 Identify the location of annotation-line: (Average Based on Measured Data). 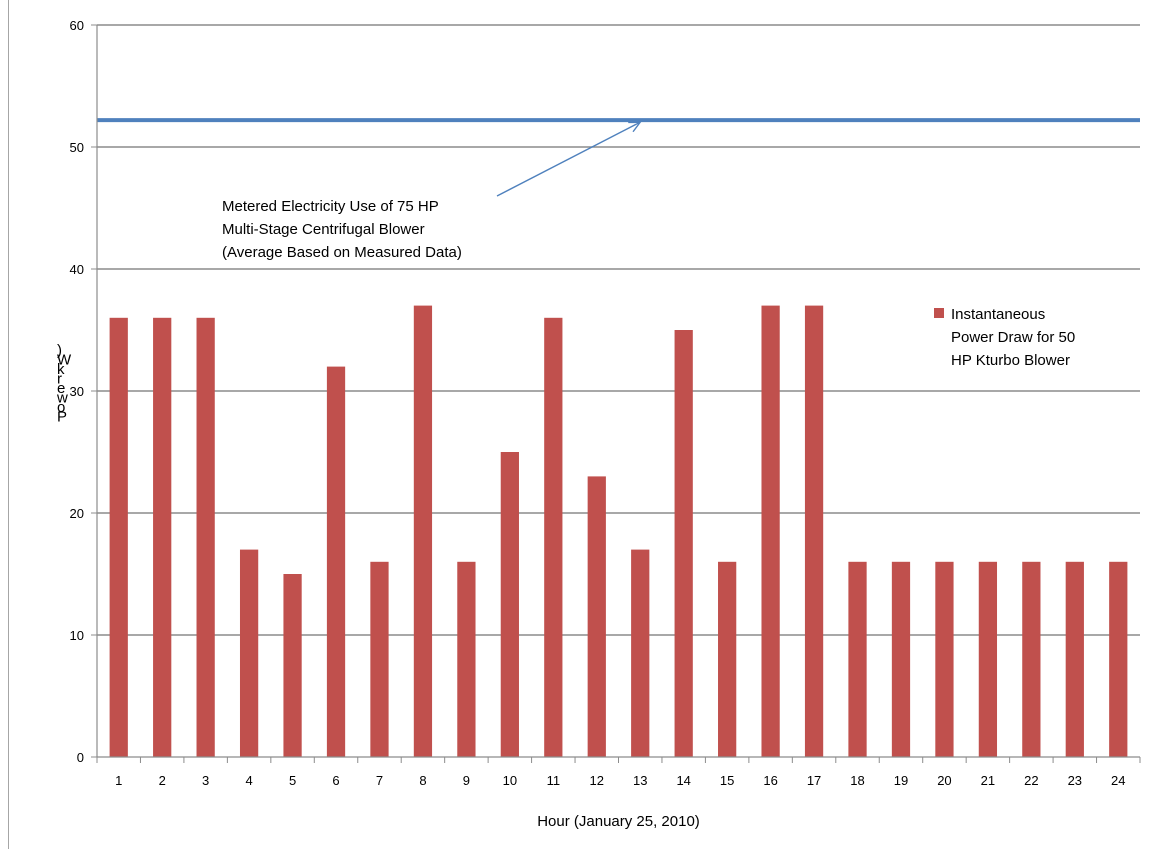
(342, 252).